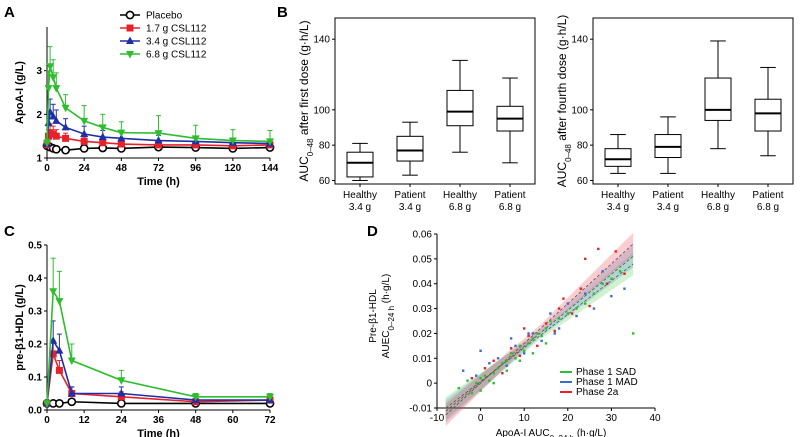 The image size is (800, 437). I want to click on panel-c-y-tick-label: 0.5, so click(35, 246).